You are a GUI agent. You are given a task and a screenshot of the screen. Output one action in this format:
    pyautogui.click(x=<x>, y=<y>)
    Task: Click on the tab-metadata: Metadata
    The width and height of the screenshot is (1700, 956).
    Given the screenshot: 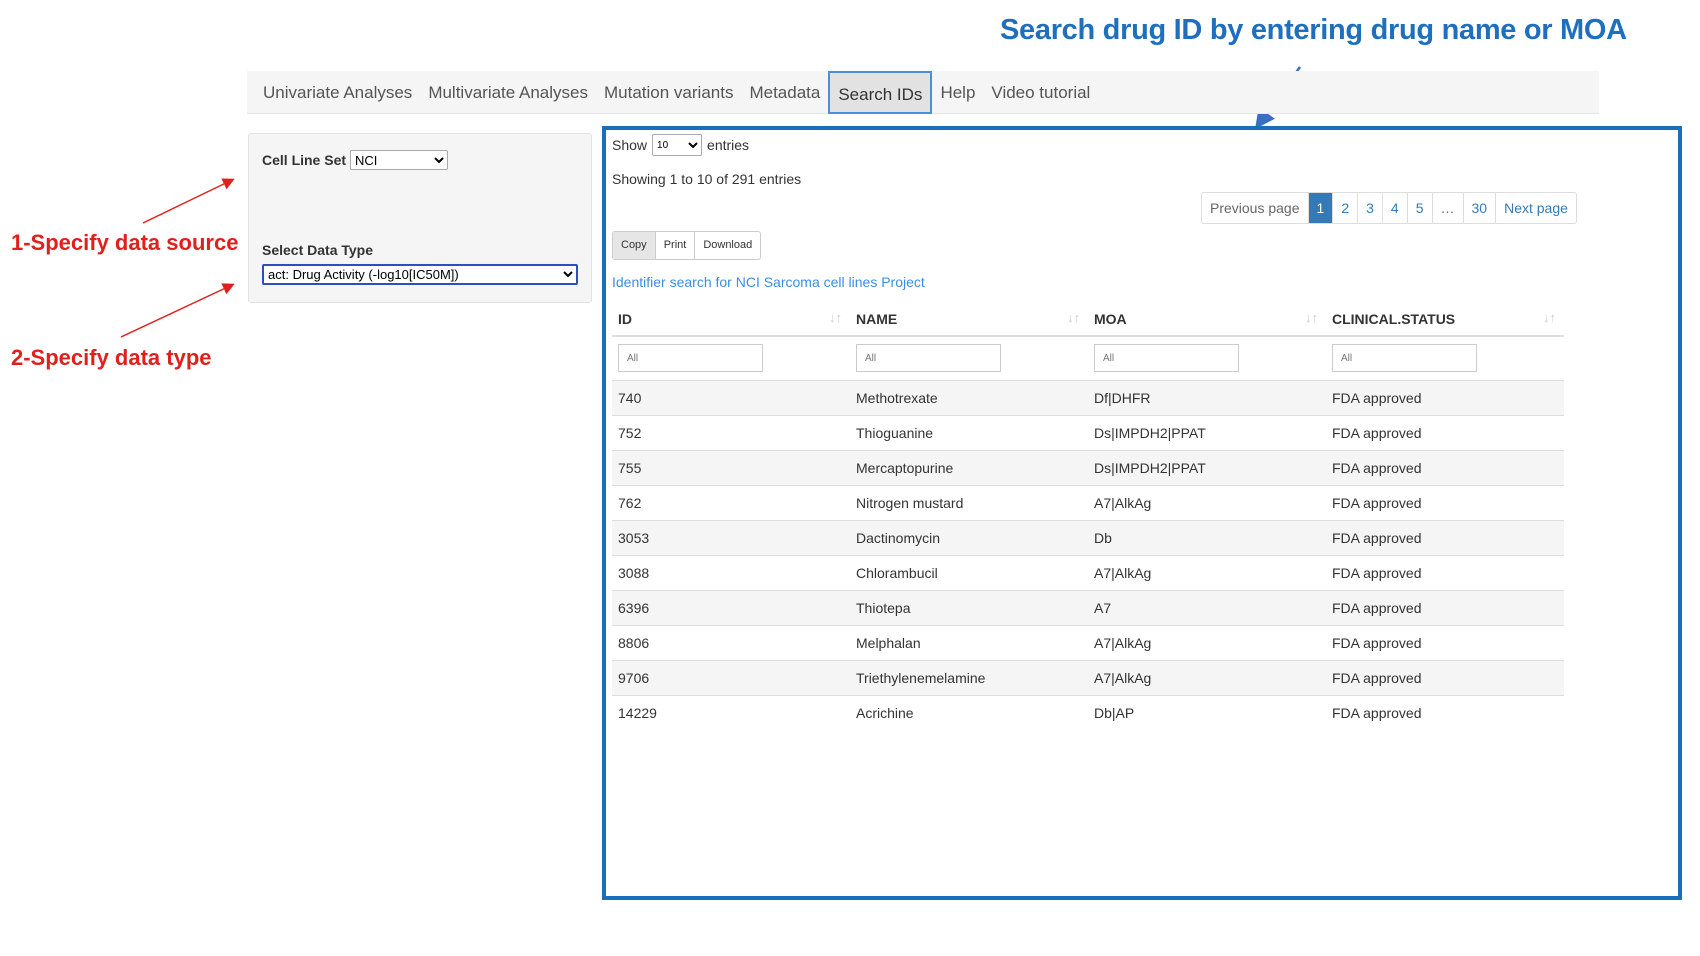 What is the action you would take?
    pyautogui.click(x=785, y=92)
    